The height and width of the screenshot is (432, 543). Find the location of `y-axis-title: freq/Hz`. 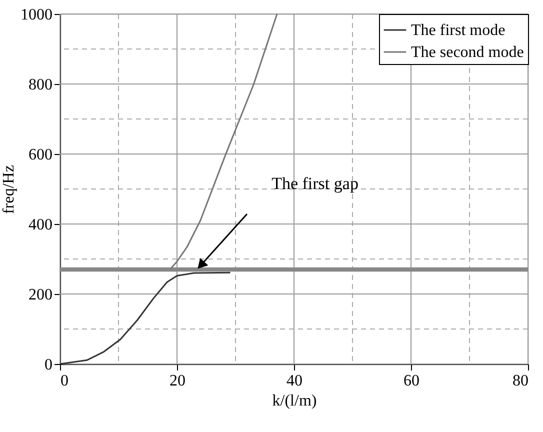

y-axis-title: freq/Hz is located at coordinates (9, 189).